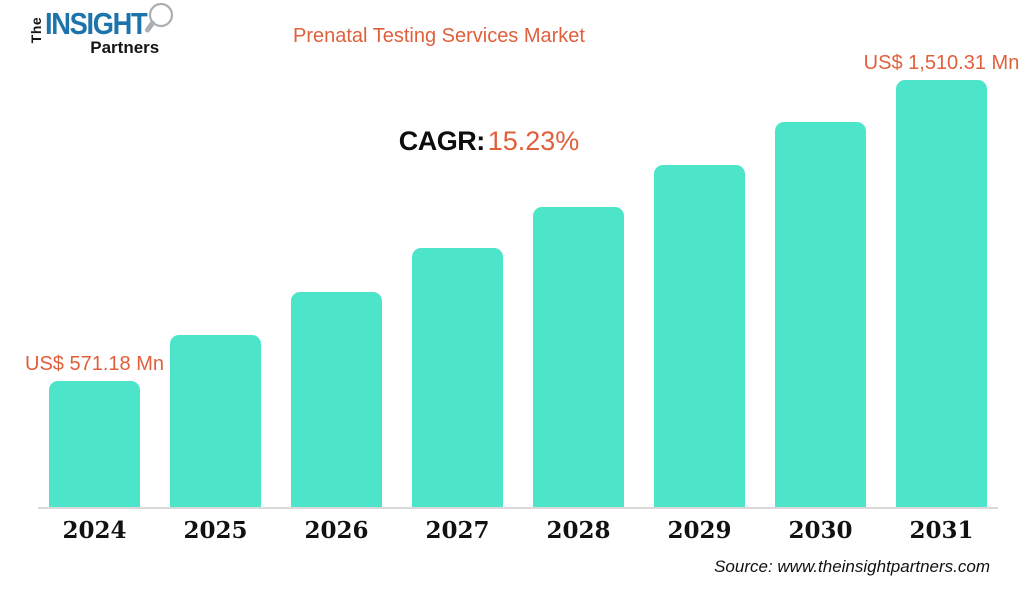 The image size is (1027, 591). What do you see at coordinates (699, 530) in the screenshot?
I see `x-tick-2029: 2029` at bounding box center [699, 530].